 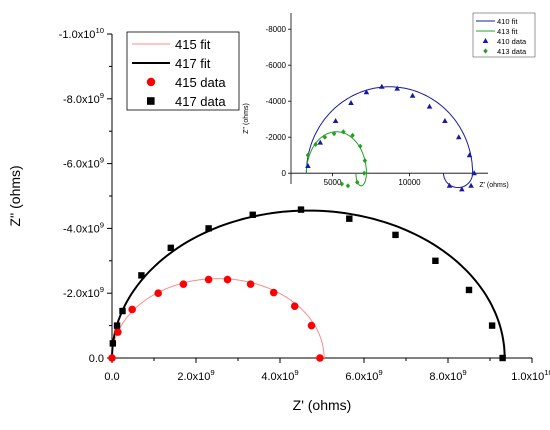 I want to click on main-legend: 415 fit 417 fit 415 data 417 data, so click(x=183, y=71).